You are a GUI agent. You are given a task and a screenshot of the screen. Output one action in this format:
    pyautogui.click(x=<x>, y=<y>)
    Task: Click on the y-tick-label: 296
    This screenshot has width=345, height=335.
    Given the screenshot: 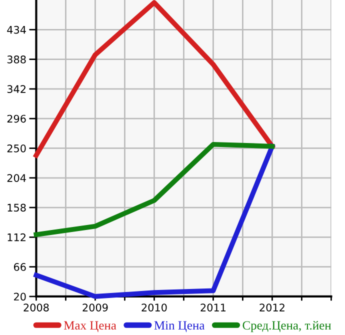 What is the action you would take?
    pyautogui.click(x=16, y=118)
    